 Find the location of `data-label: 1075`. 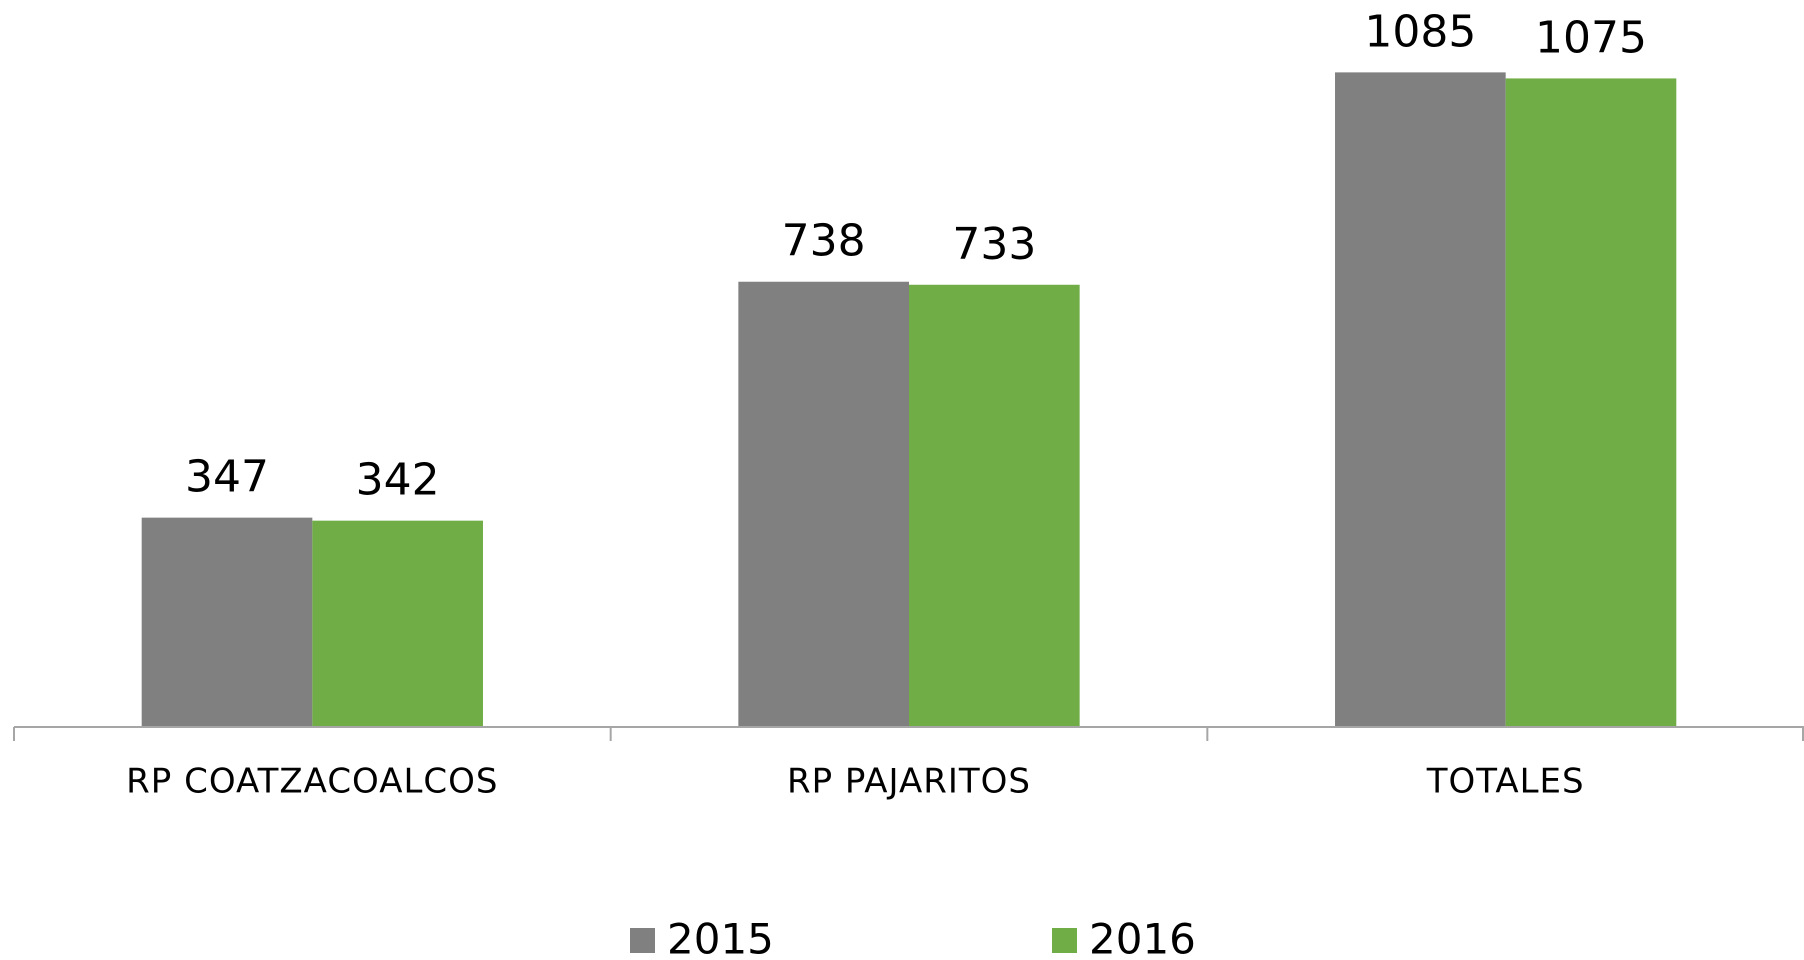

data-label: 1075 is located at coordinates (1591, 37).